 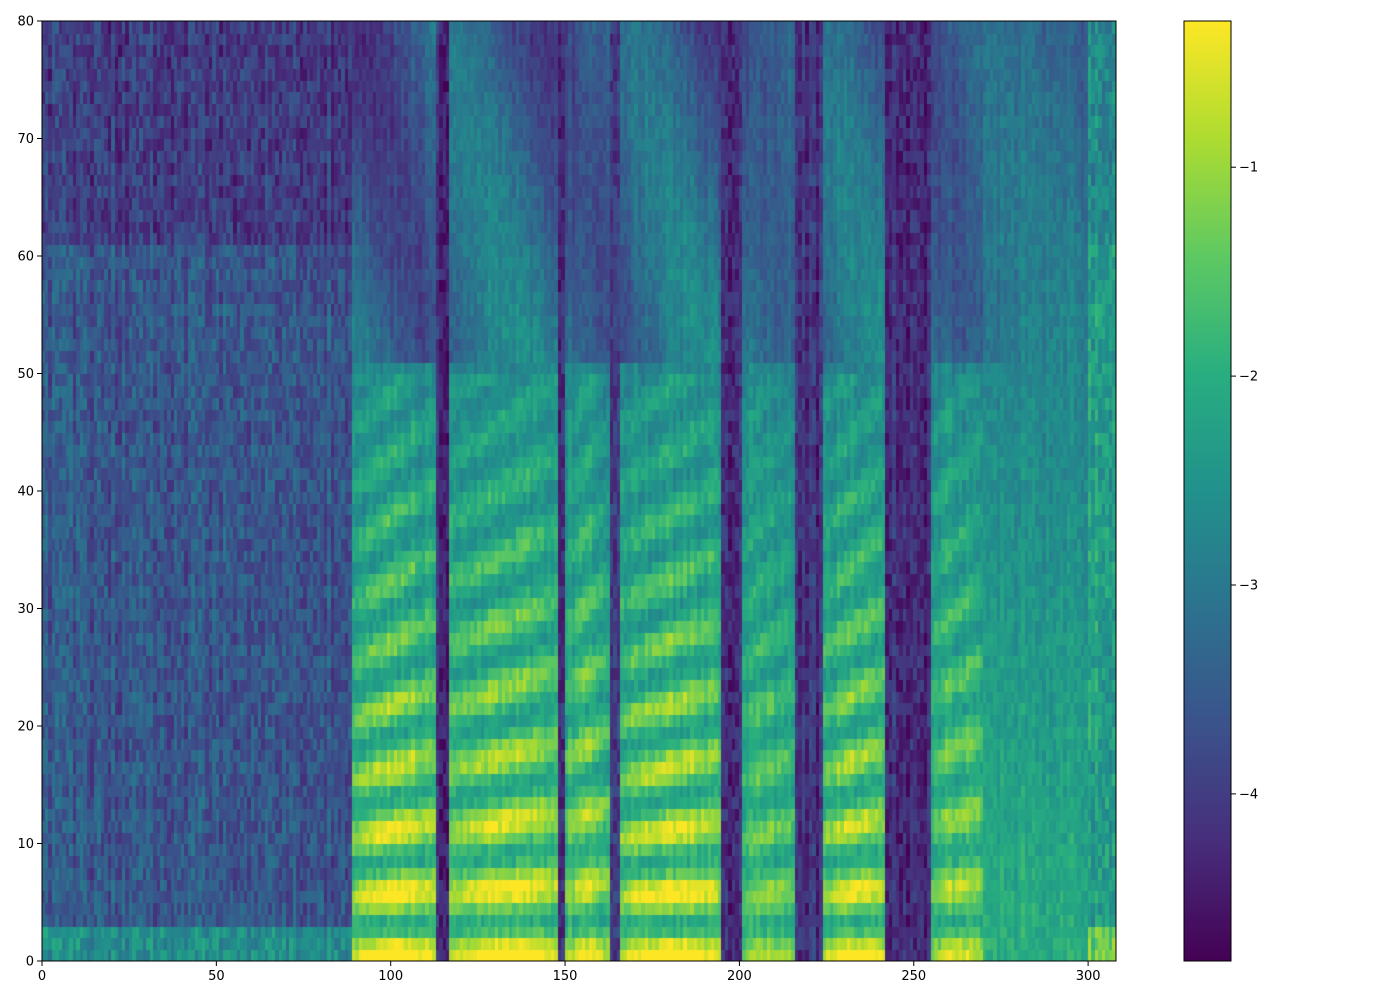 I want to click on colorbar: −1 −2 −3 −4, so click(x=1220, y=491).